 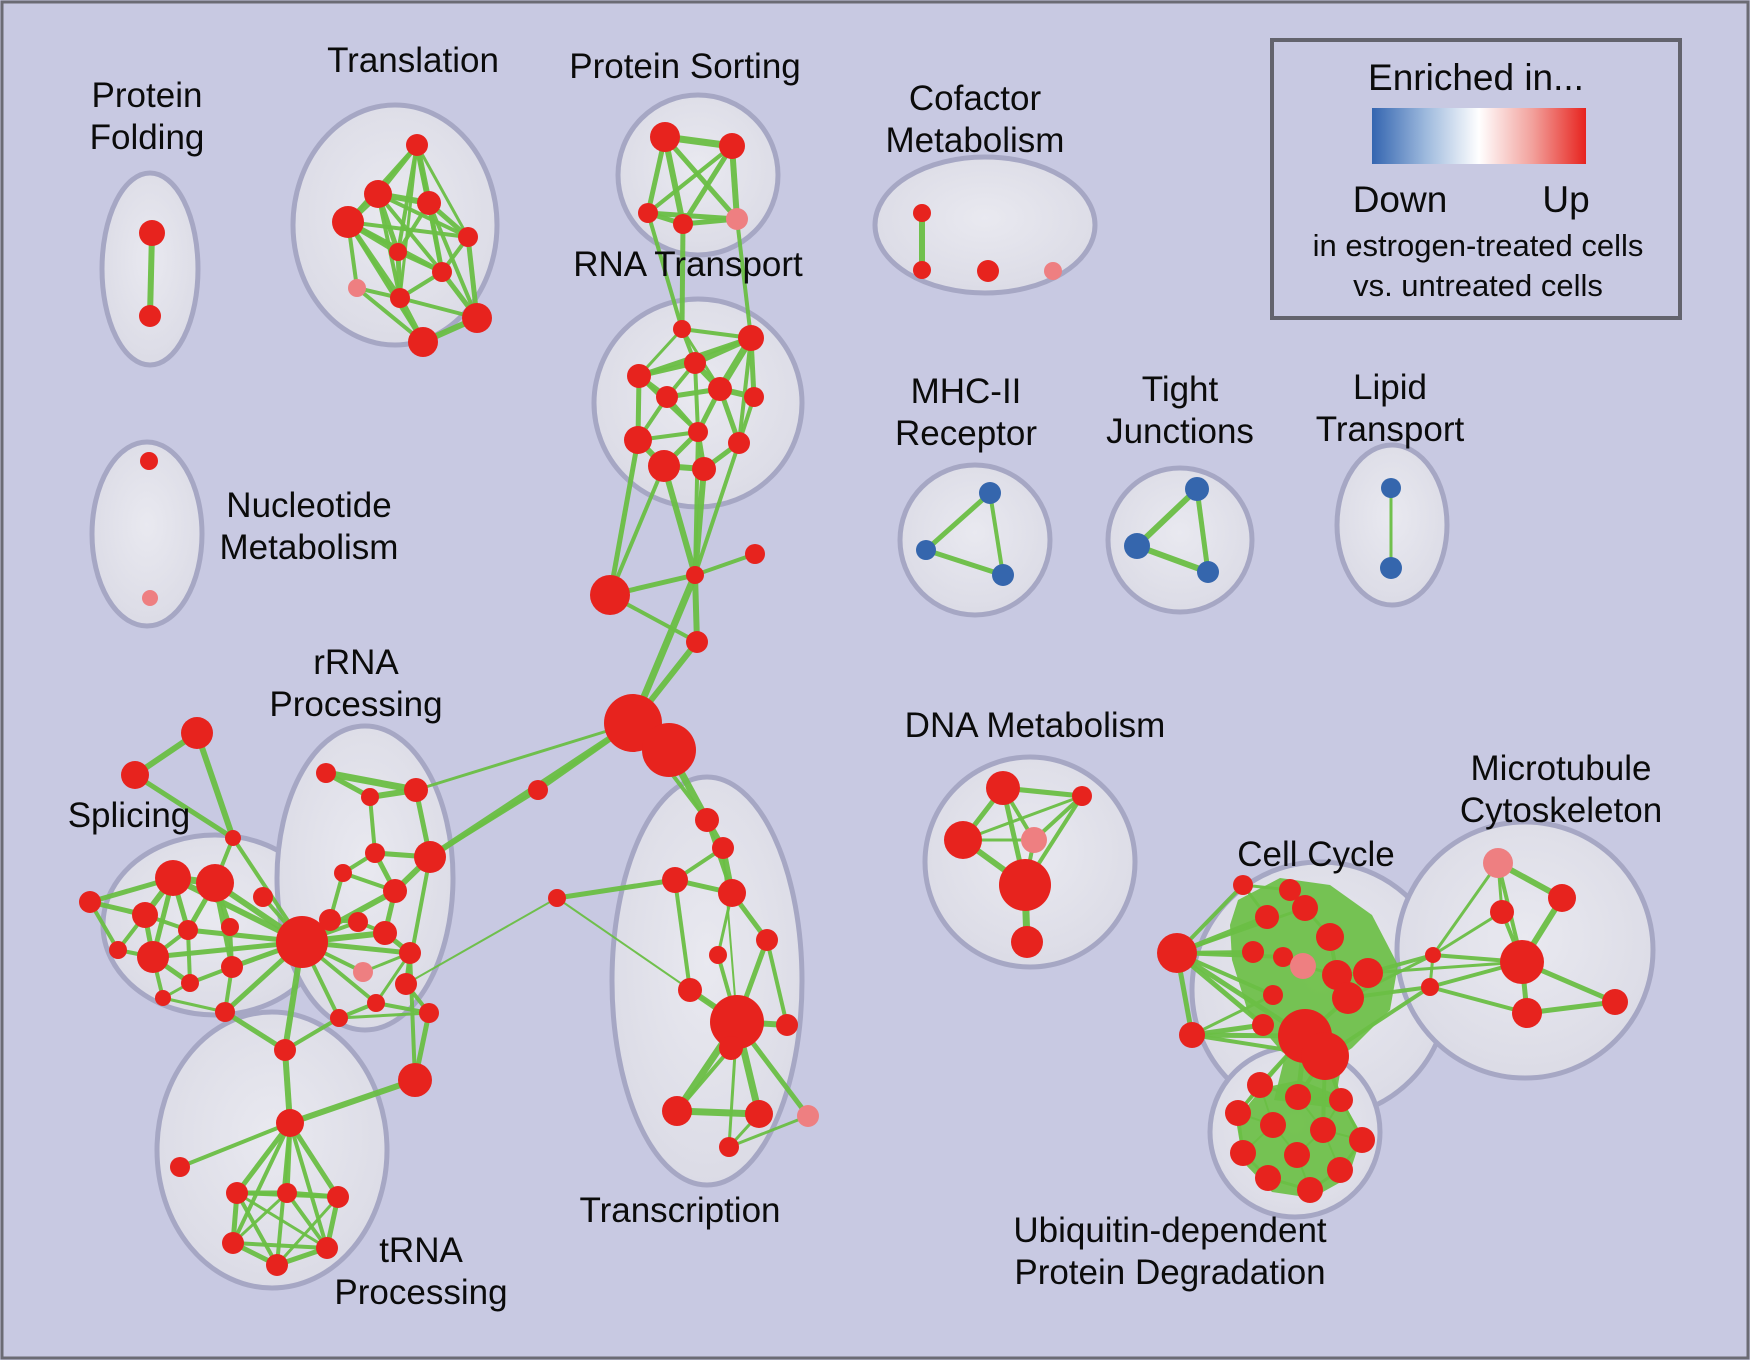 I want to click on gene-set-node-dn6, so click(x=1027, y=942).